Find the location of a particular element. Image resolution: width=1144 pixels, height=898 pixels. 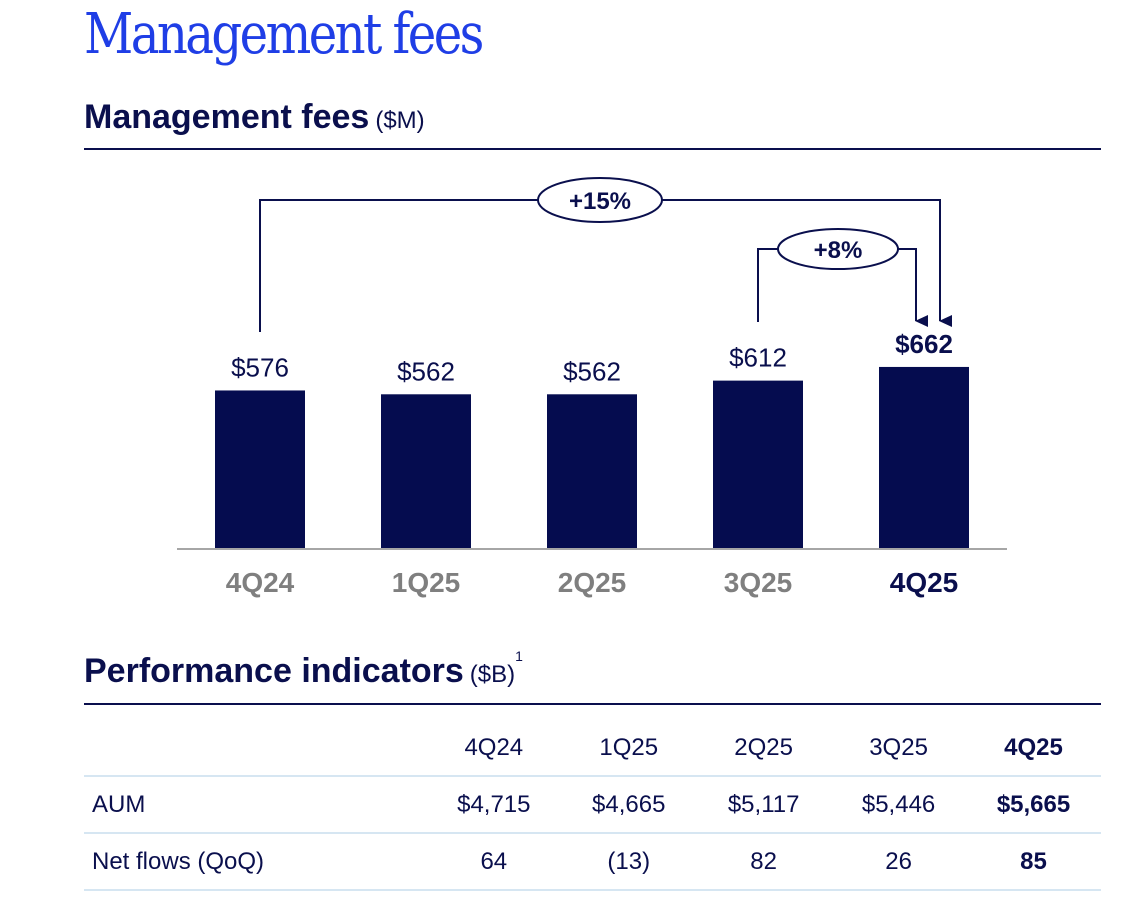

row-label-net-flows: Net flows (QoQ) is located at coordinates (255, 861).